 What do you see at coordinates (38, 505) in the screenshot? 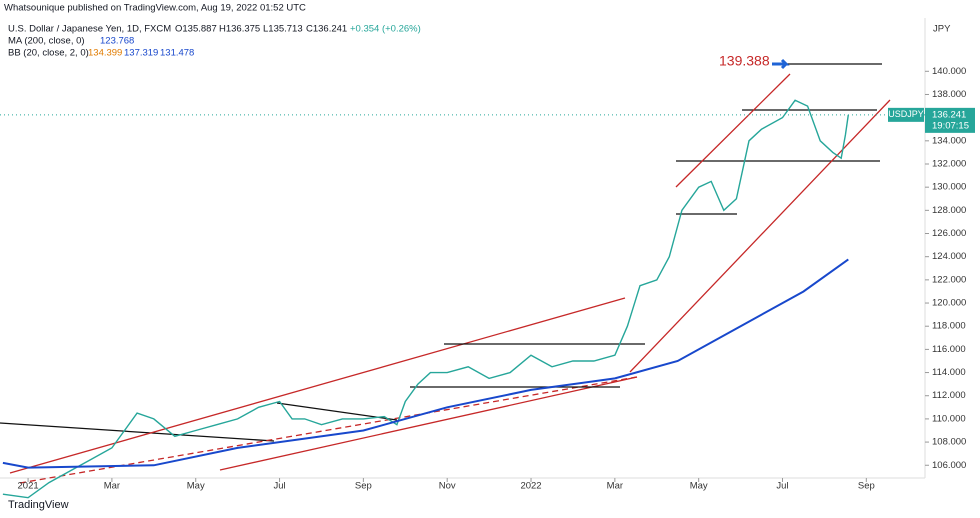
I see `brand: TradingView` at bounding box center [38, 505].